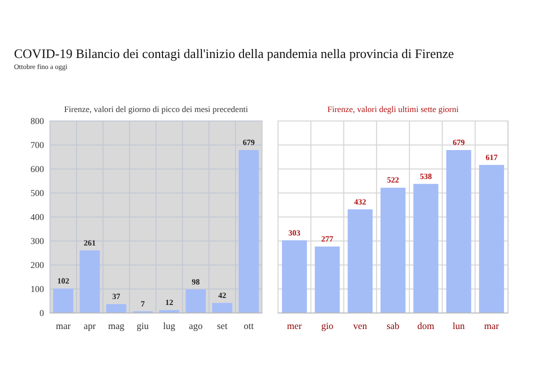 This screenshot has width=538, height=380. I want to click on x-tick-label: dom, so click(426, 327).